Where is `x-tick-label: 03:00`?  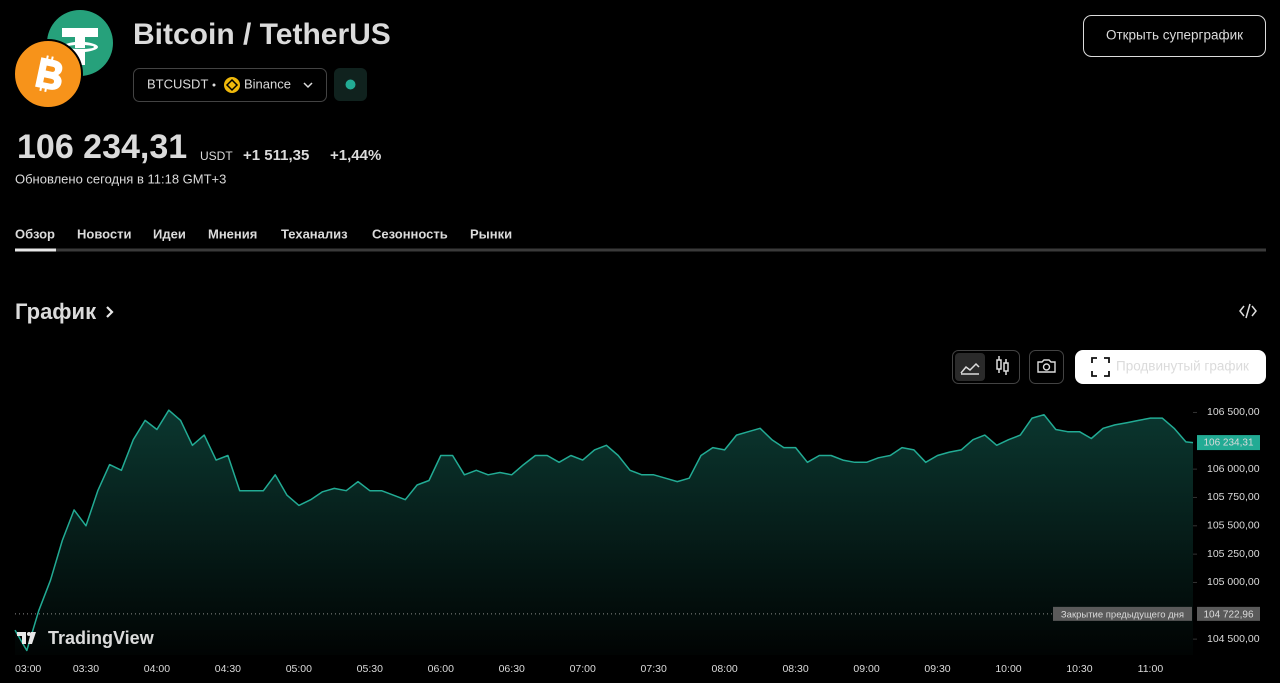
x-tick-label: 03:00 is located at coordinates (28, 669).